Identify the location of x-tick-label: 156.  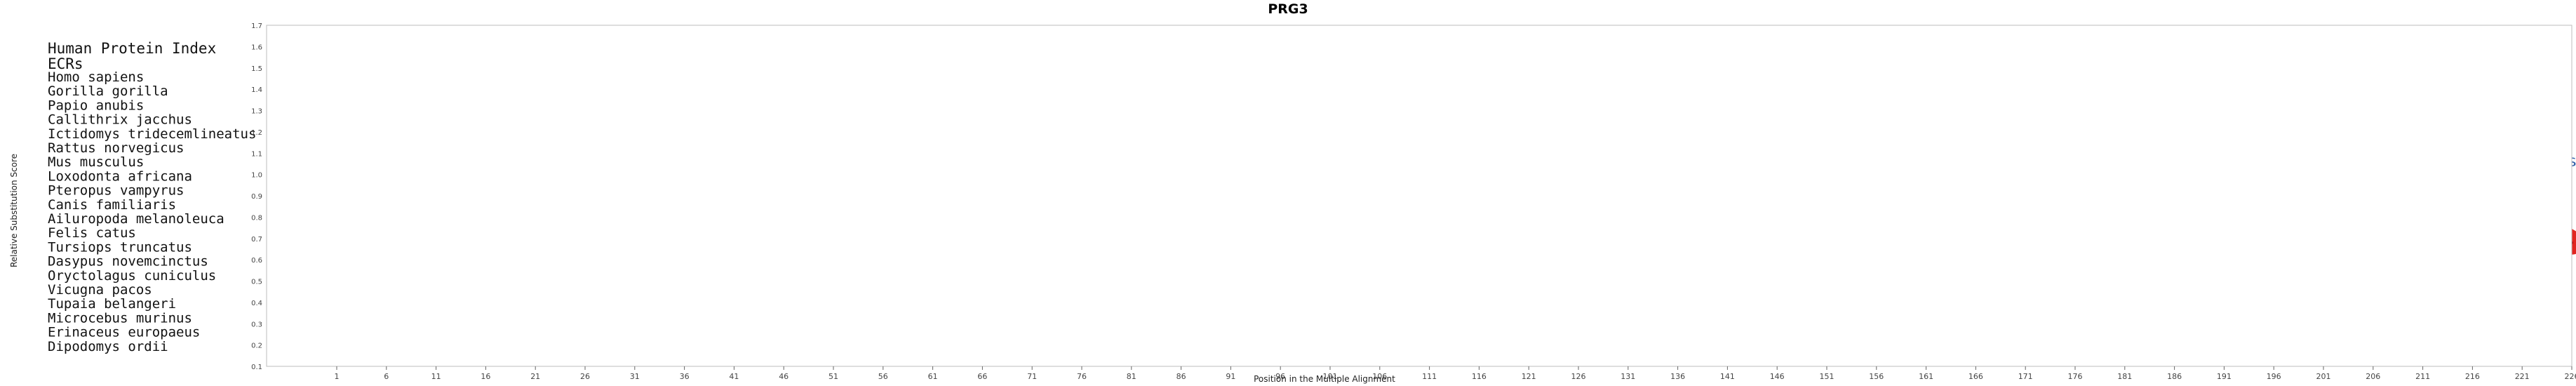
(1876, 376).